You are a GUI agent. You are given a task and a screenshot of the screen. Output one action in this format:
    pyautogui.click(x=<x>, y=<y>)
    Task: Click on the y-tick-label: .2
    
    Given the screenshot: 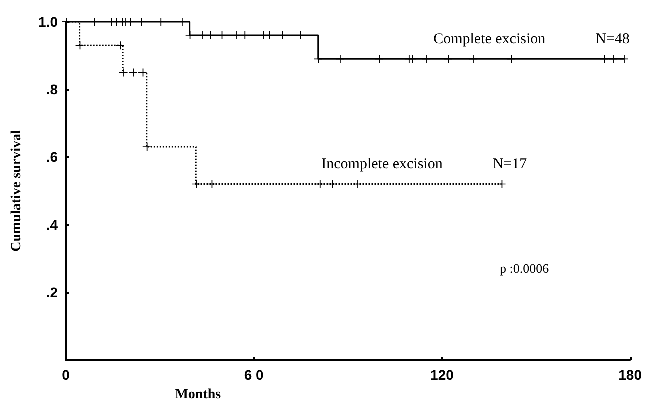 What is the action you would take?
    pyautogui.click(x=52, y=292)
    